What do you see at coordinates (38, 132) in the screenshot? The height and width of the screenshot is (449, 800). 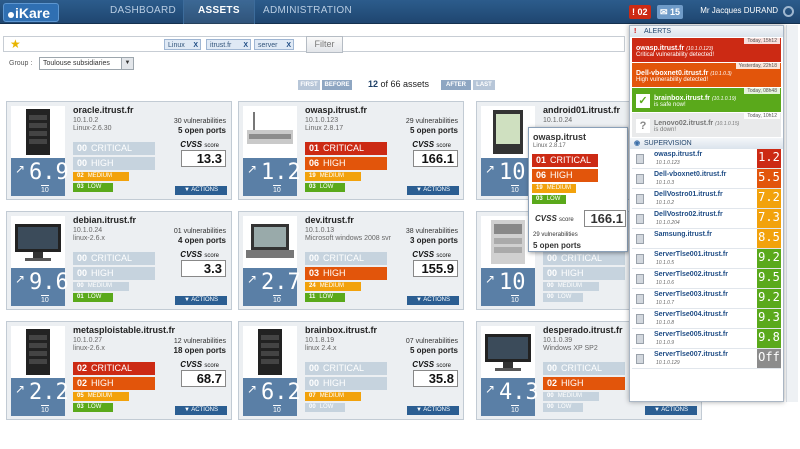 I see `device-image` at bounding box center [38, 132].